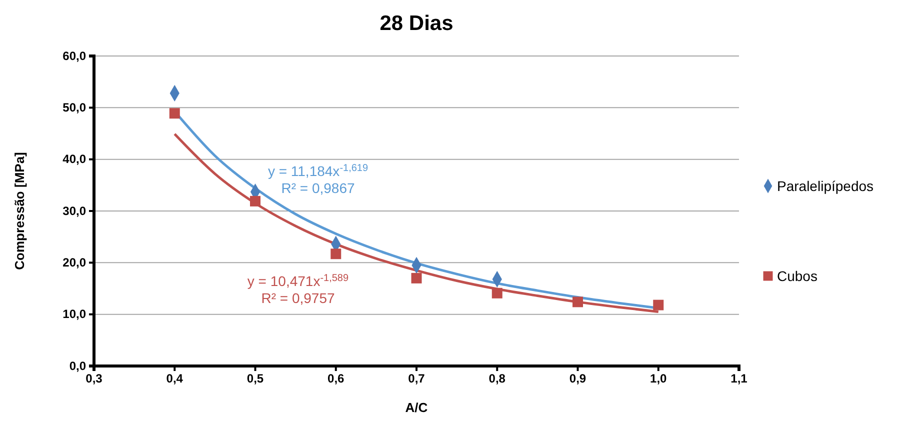  What do you see at coordinates (74, 211) in the screenshot?
I see `y-tick-label: 30,0` at bounding box center [74, 211].